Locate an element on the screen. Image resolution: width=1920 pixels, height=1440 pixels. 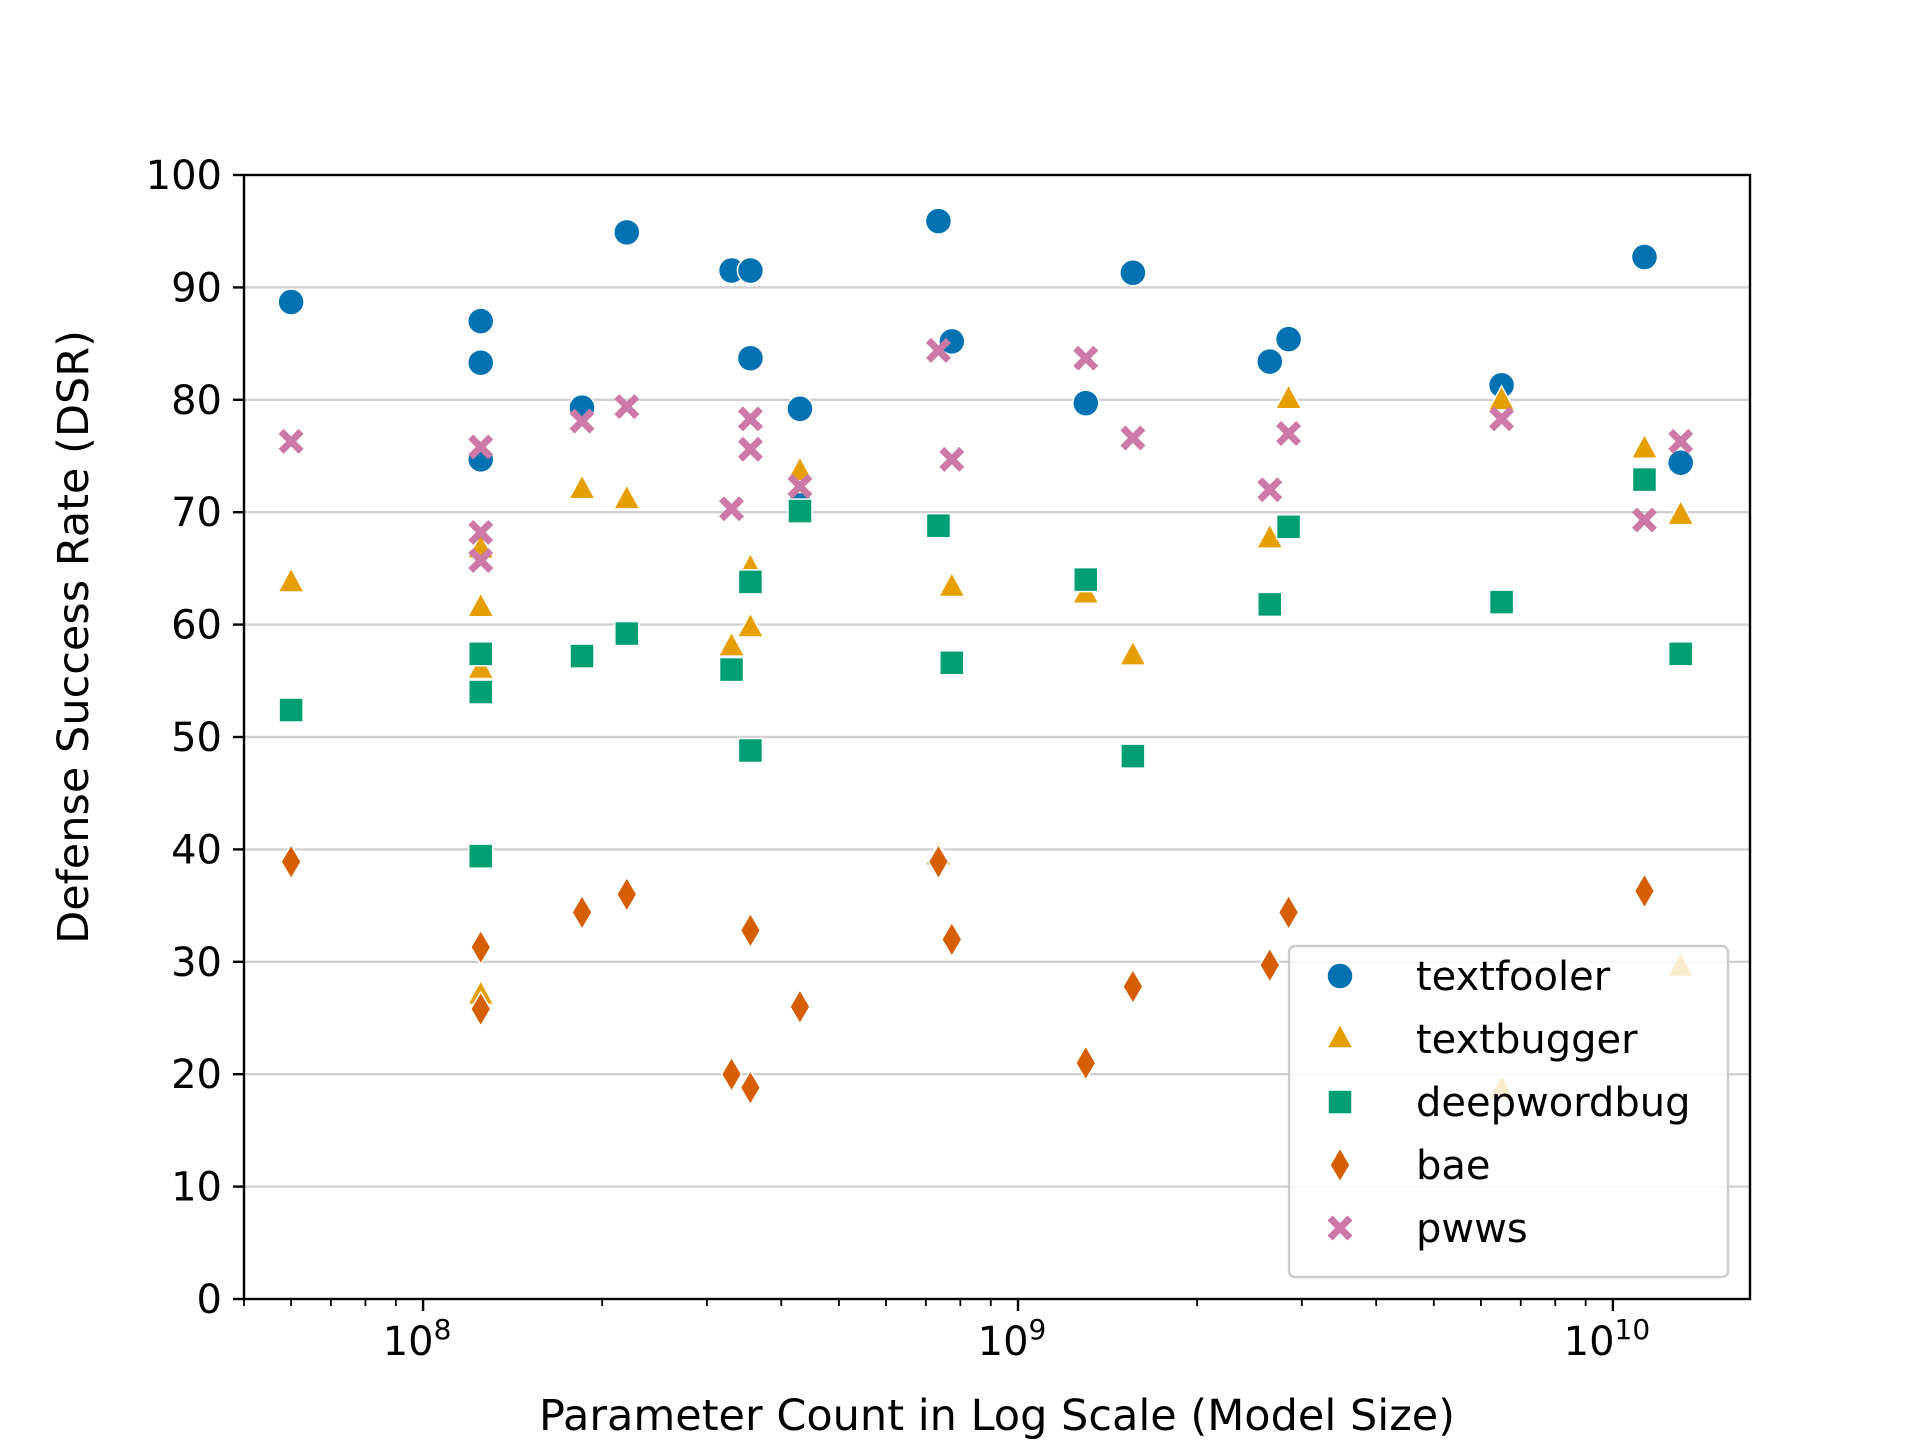
series-bae is located at coordinates (968, 975).